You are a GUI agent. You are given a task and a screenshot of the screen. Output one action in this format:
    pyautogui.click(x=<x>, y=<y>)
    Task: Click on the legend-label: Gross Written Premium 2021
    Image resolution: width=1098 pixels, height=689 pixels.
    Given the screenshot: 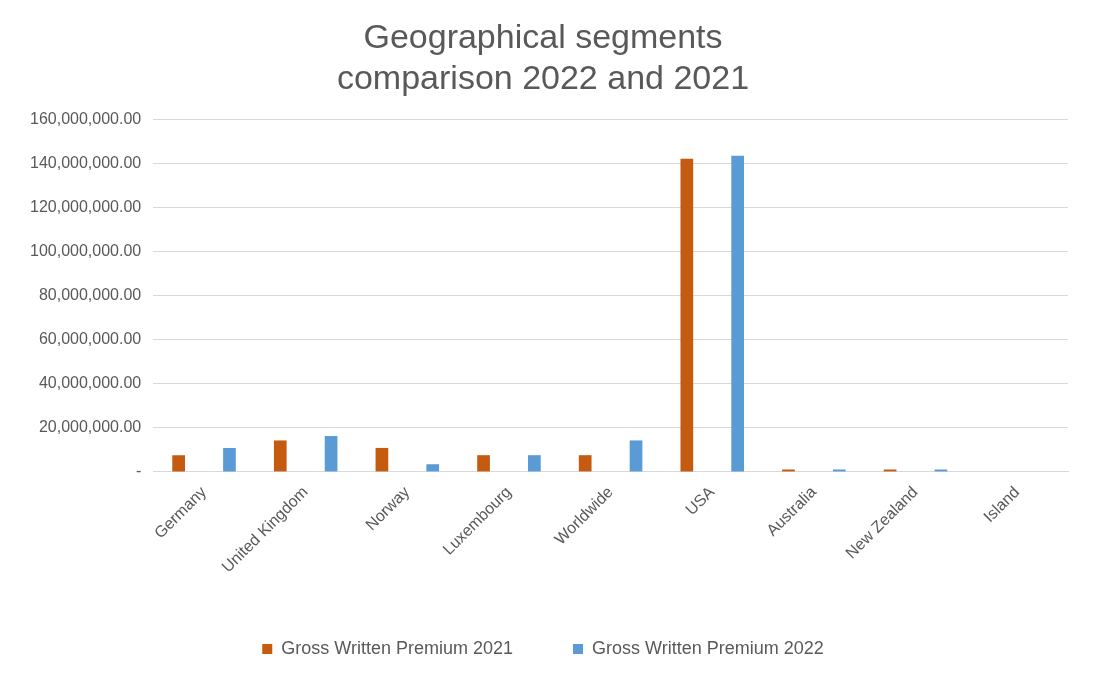 What is the action you would take?
    pyautogui.click(x=397, y=647)
    